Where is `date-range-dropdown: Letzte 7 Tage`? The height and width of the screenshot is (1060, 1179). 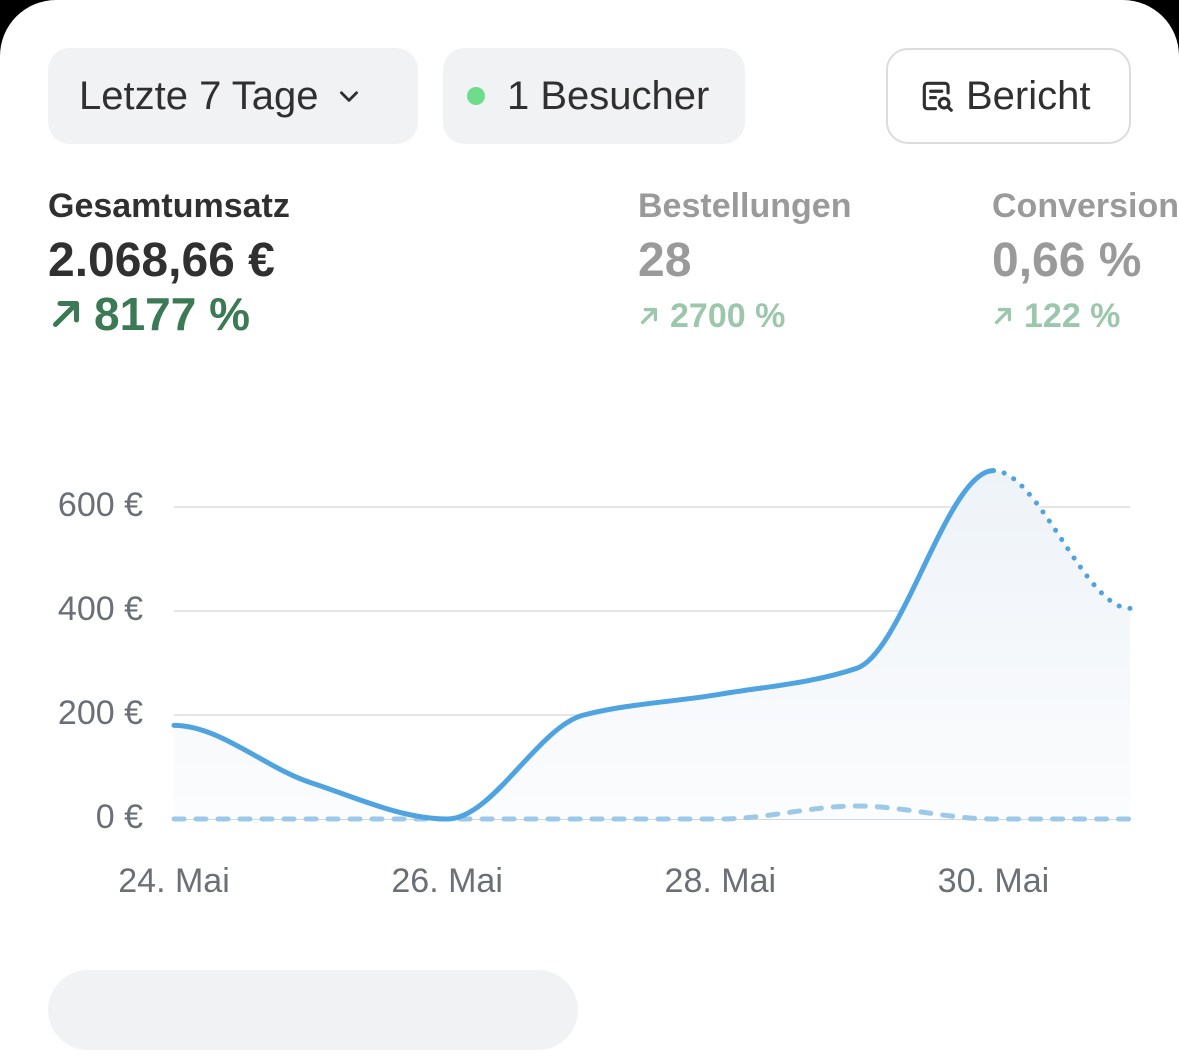 date-range-dropdown: Letzte 7 Tage is located at coordinates (233, 96).